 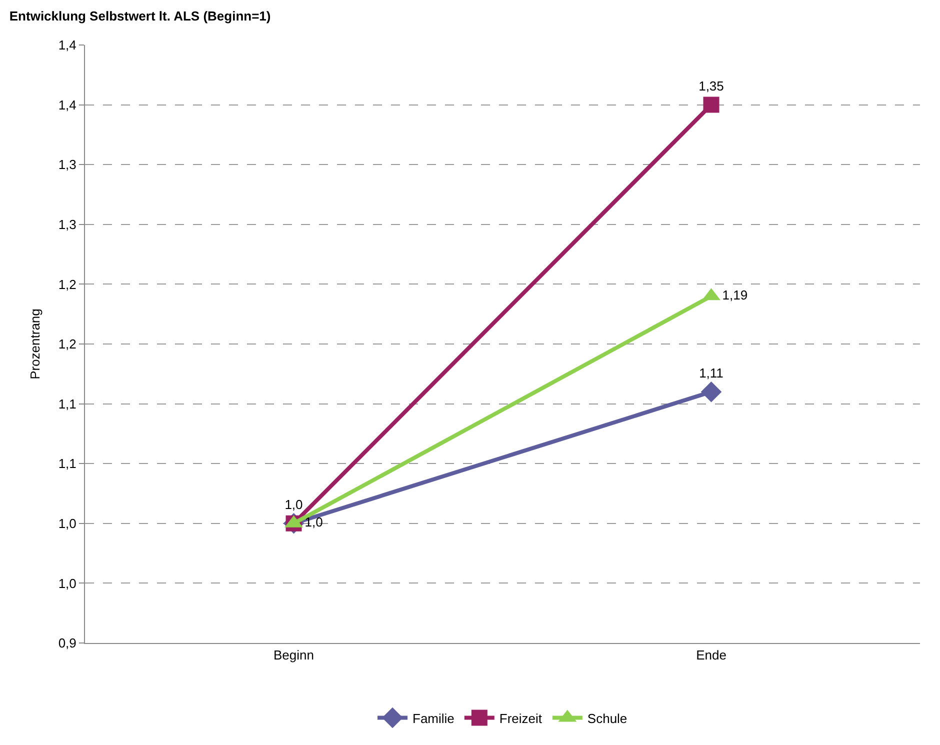 I want to click on legend-label: Familie, so click(x=433, y=718).